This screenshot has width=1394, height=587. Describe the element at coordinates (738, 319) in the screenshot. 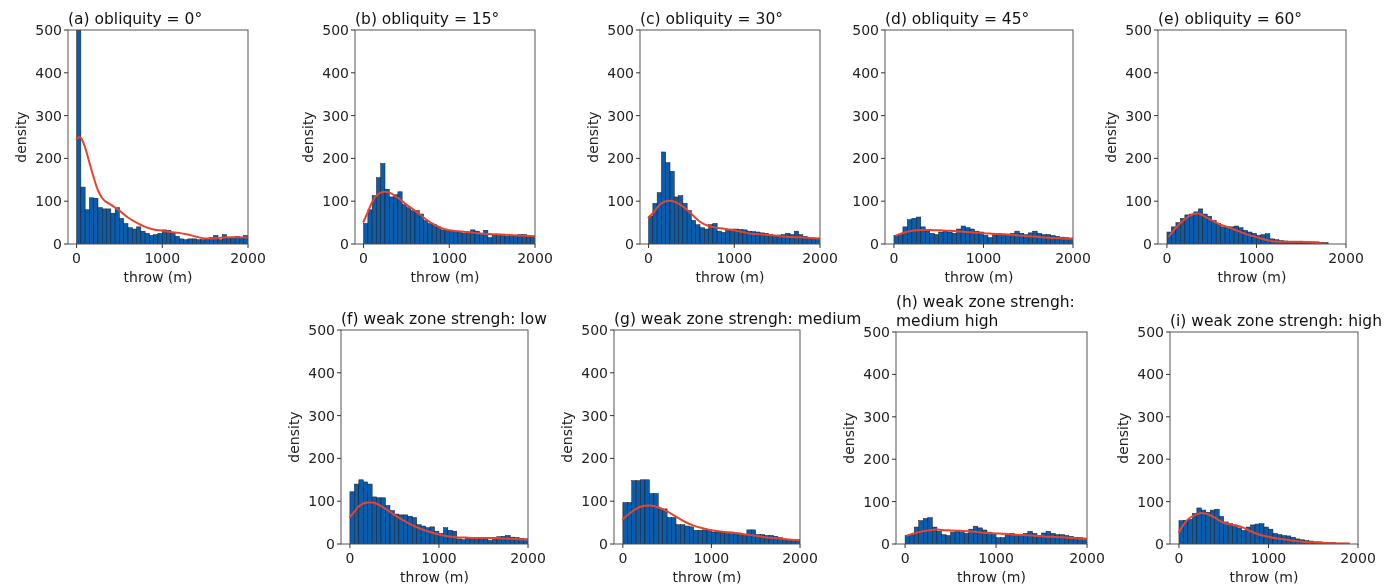

I see `chart-title: (g) weak zone strengh: medium` at that location.